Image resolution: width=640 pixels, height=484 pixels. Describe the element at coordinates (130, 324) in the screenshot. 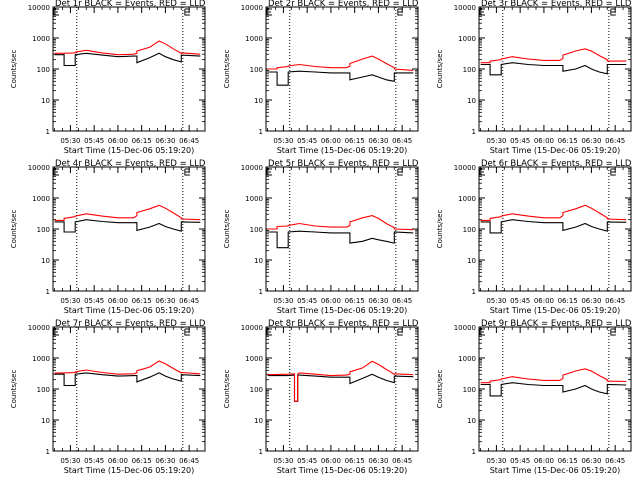

I see `panel-title: Det 7r BLACK = Events, RED = LLD` at that location.